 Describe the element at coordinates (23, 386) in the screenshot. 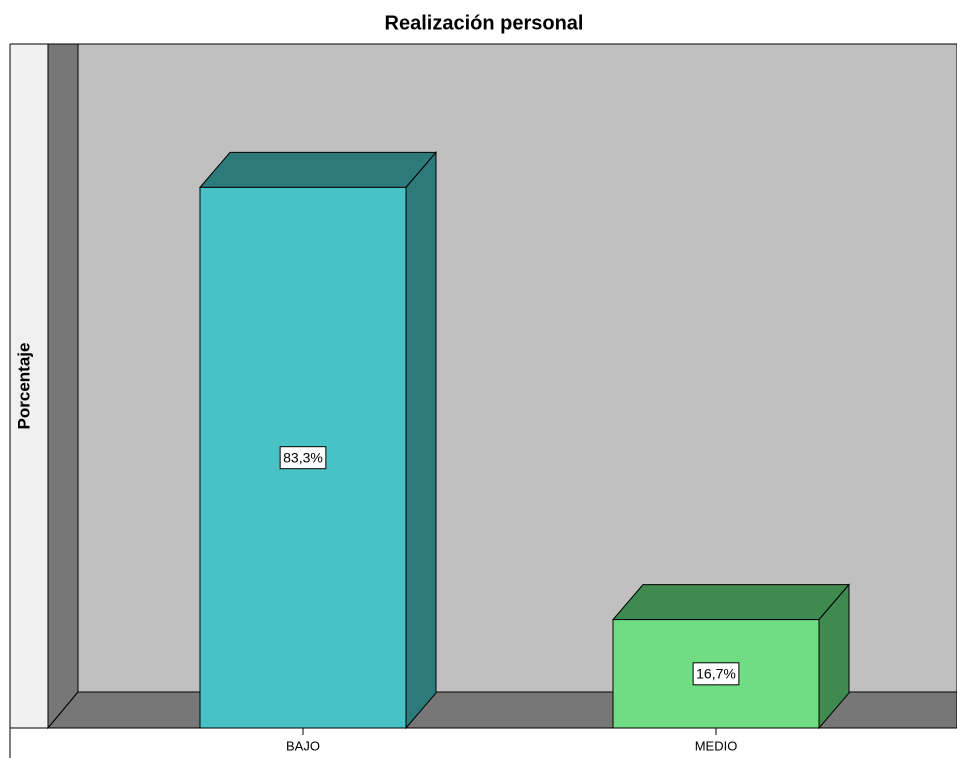

I see `y-axis-label: Porcentaje` at that location.